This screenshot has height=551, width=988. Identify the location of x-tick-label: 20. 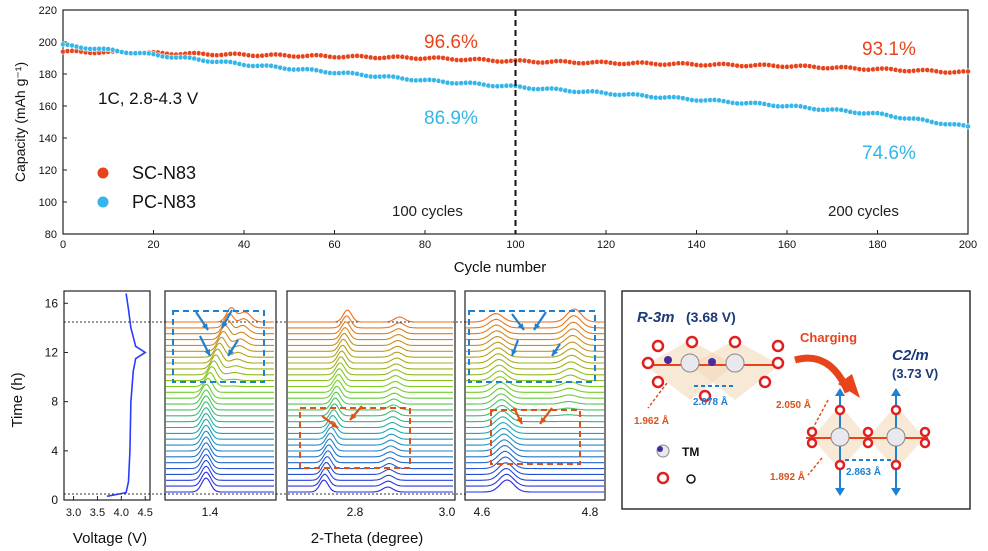
(153, 245).